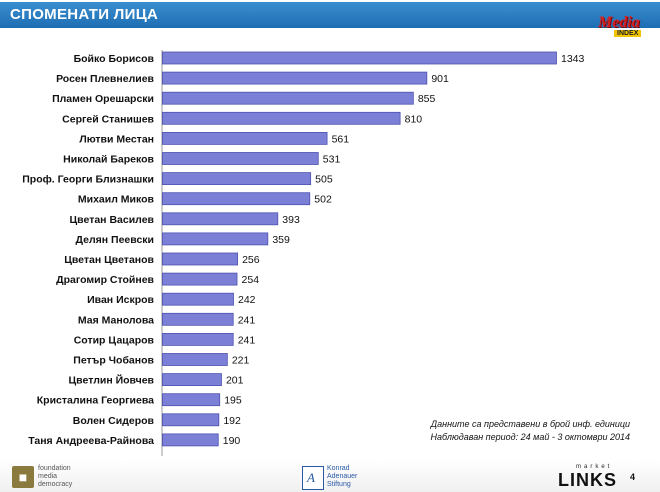 The height and width of the screenshot is (492, 660). Describe the element at coordinates (414, 119) in the screenshot. I see `data-label: 810` at that location.